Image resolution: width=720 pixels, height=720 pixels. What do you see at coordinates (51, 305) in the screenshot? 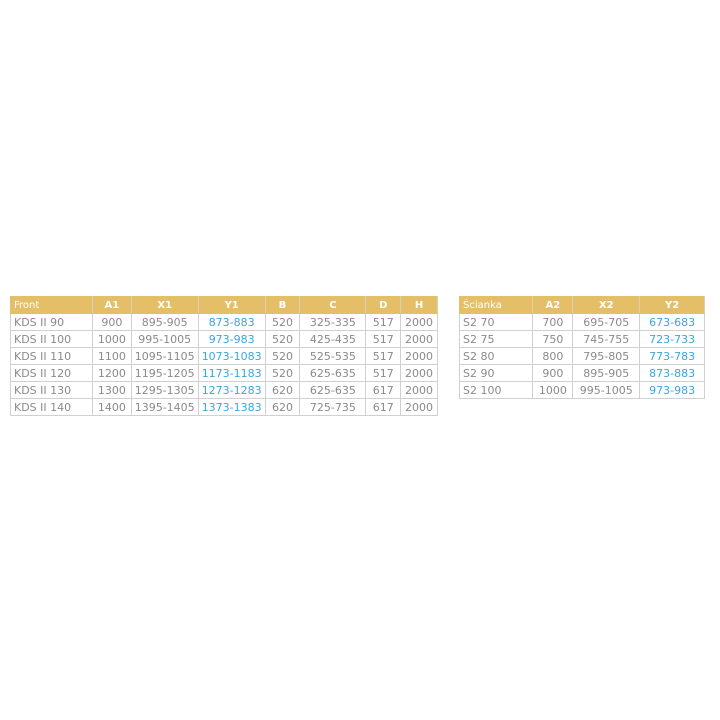
I see `column-header: Front` at bounding box center [51, 305].